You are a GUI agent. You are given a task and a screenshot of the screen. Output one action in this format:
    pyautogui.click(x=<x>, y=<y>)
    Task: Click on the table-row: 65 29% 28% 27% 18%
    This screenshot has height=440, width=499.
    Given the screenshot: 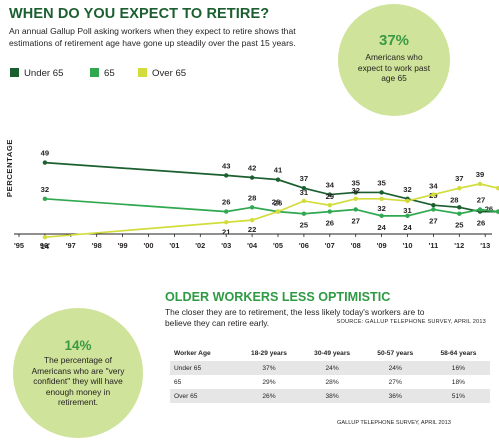 What is the action you would take?
    pyautogui.click(x=330, y=382)
    